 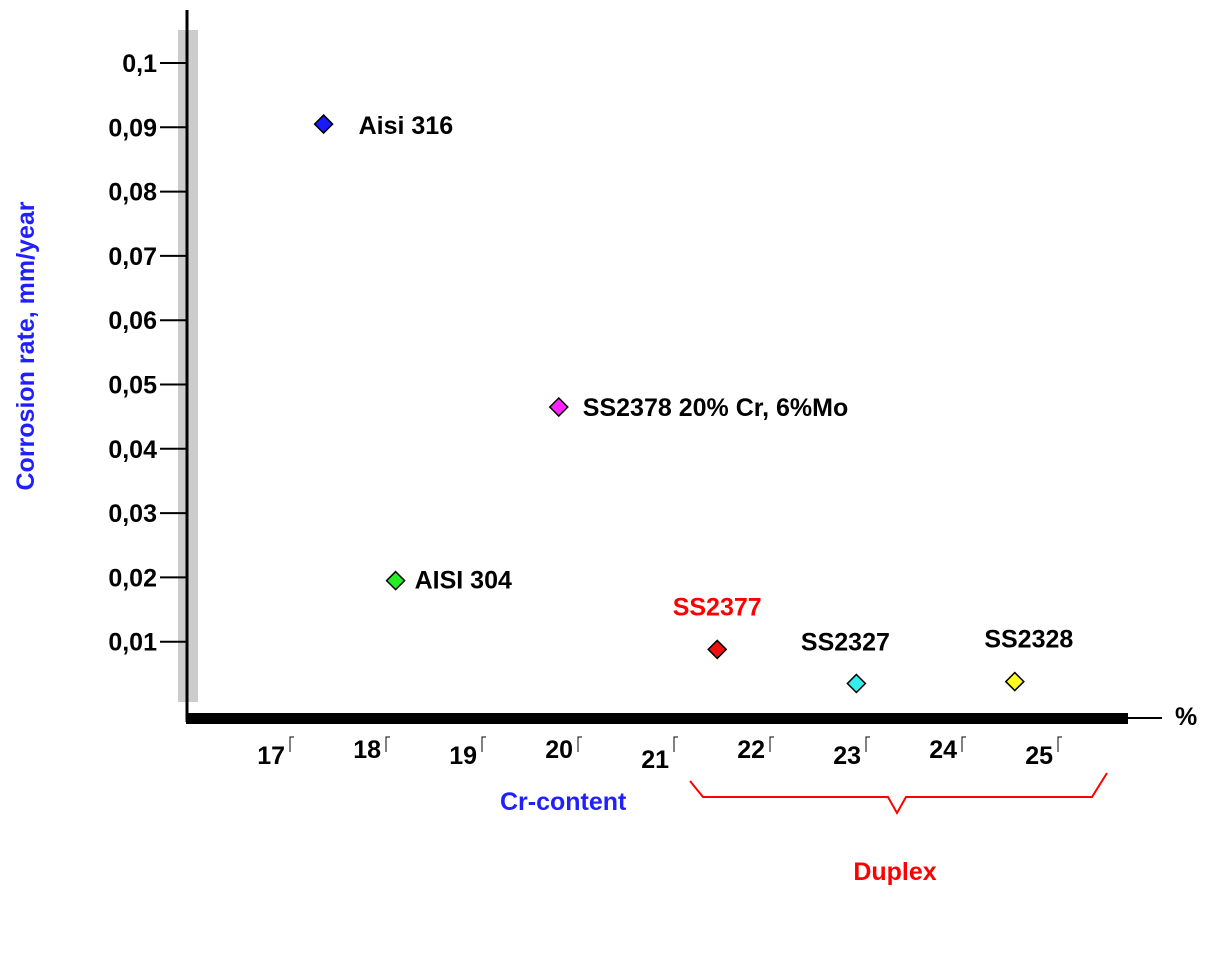 What do you see at coordinates (559, 750) in the screenshot?
I see `x-tick-label: 20` at bounding box center [559, 750].